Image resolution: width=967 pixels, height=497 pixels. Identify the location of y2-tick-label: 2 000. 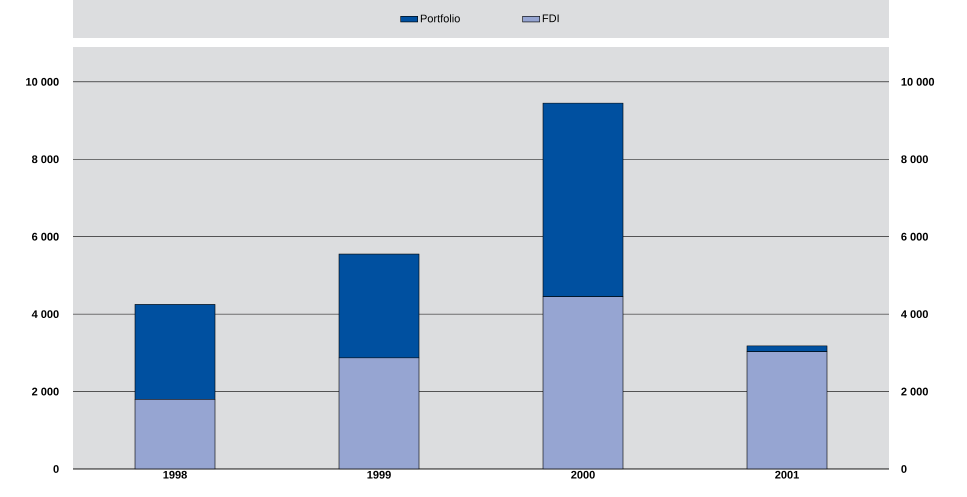
(914, 392).